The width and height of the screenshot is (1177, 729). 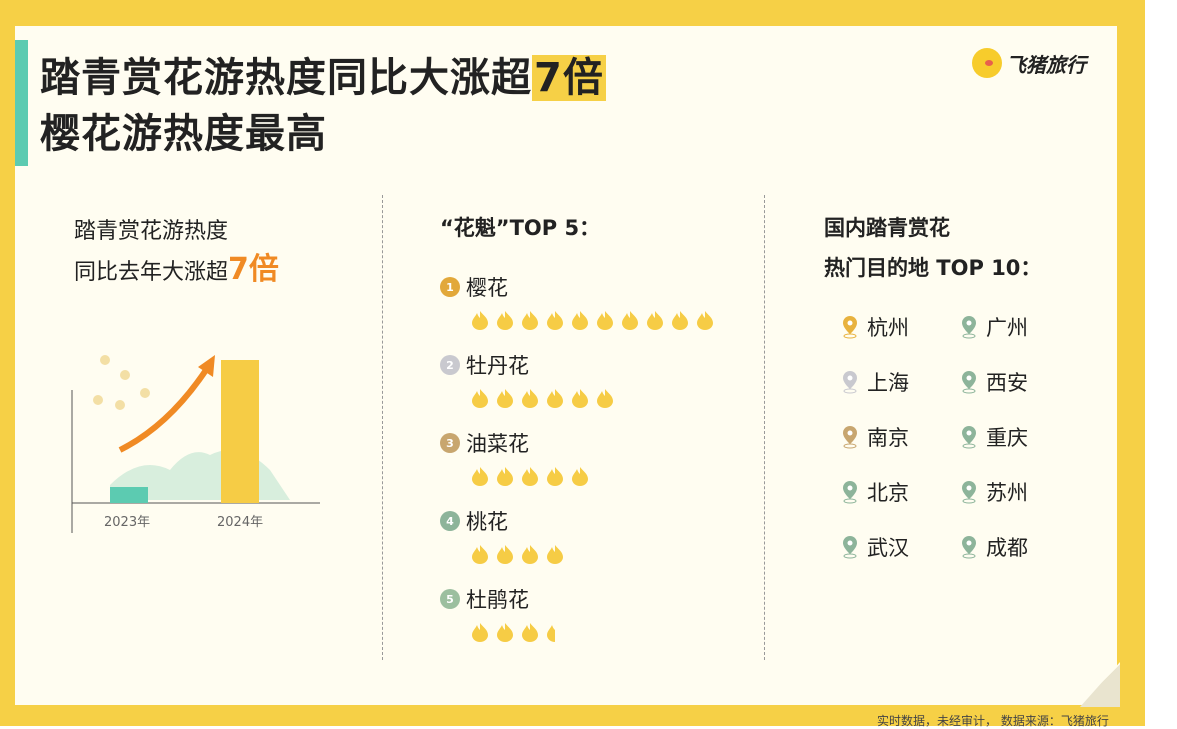 I want to click on destination-item: 武汉, so click(x=875, y=547).